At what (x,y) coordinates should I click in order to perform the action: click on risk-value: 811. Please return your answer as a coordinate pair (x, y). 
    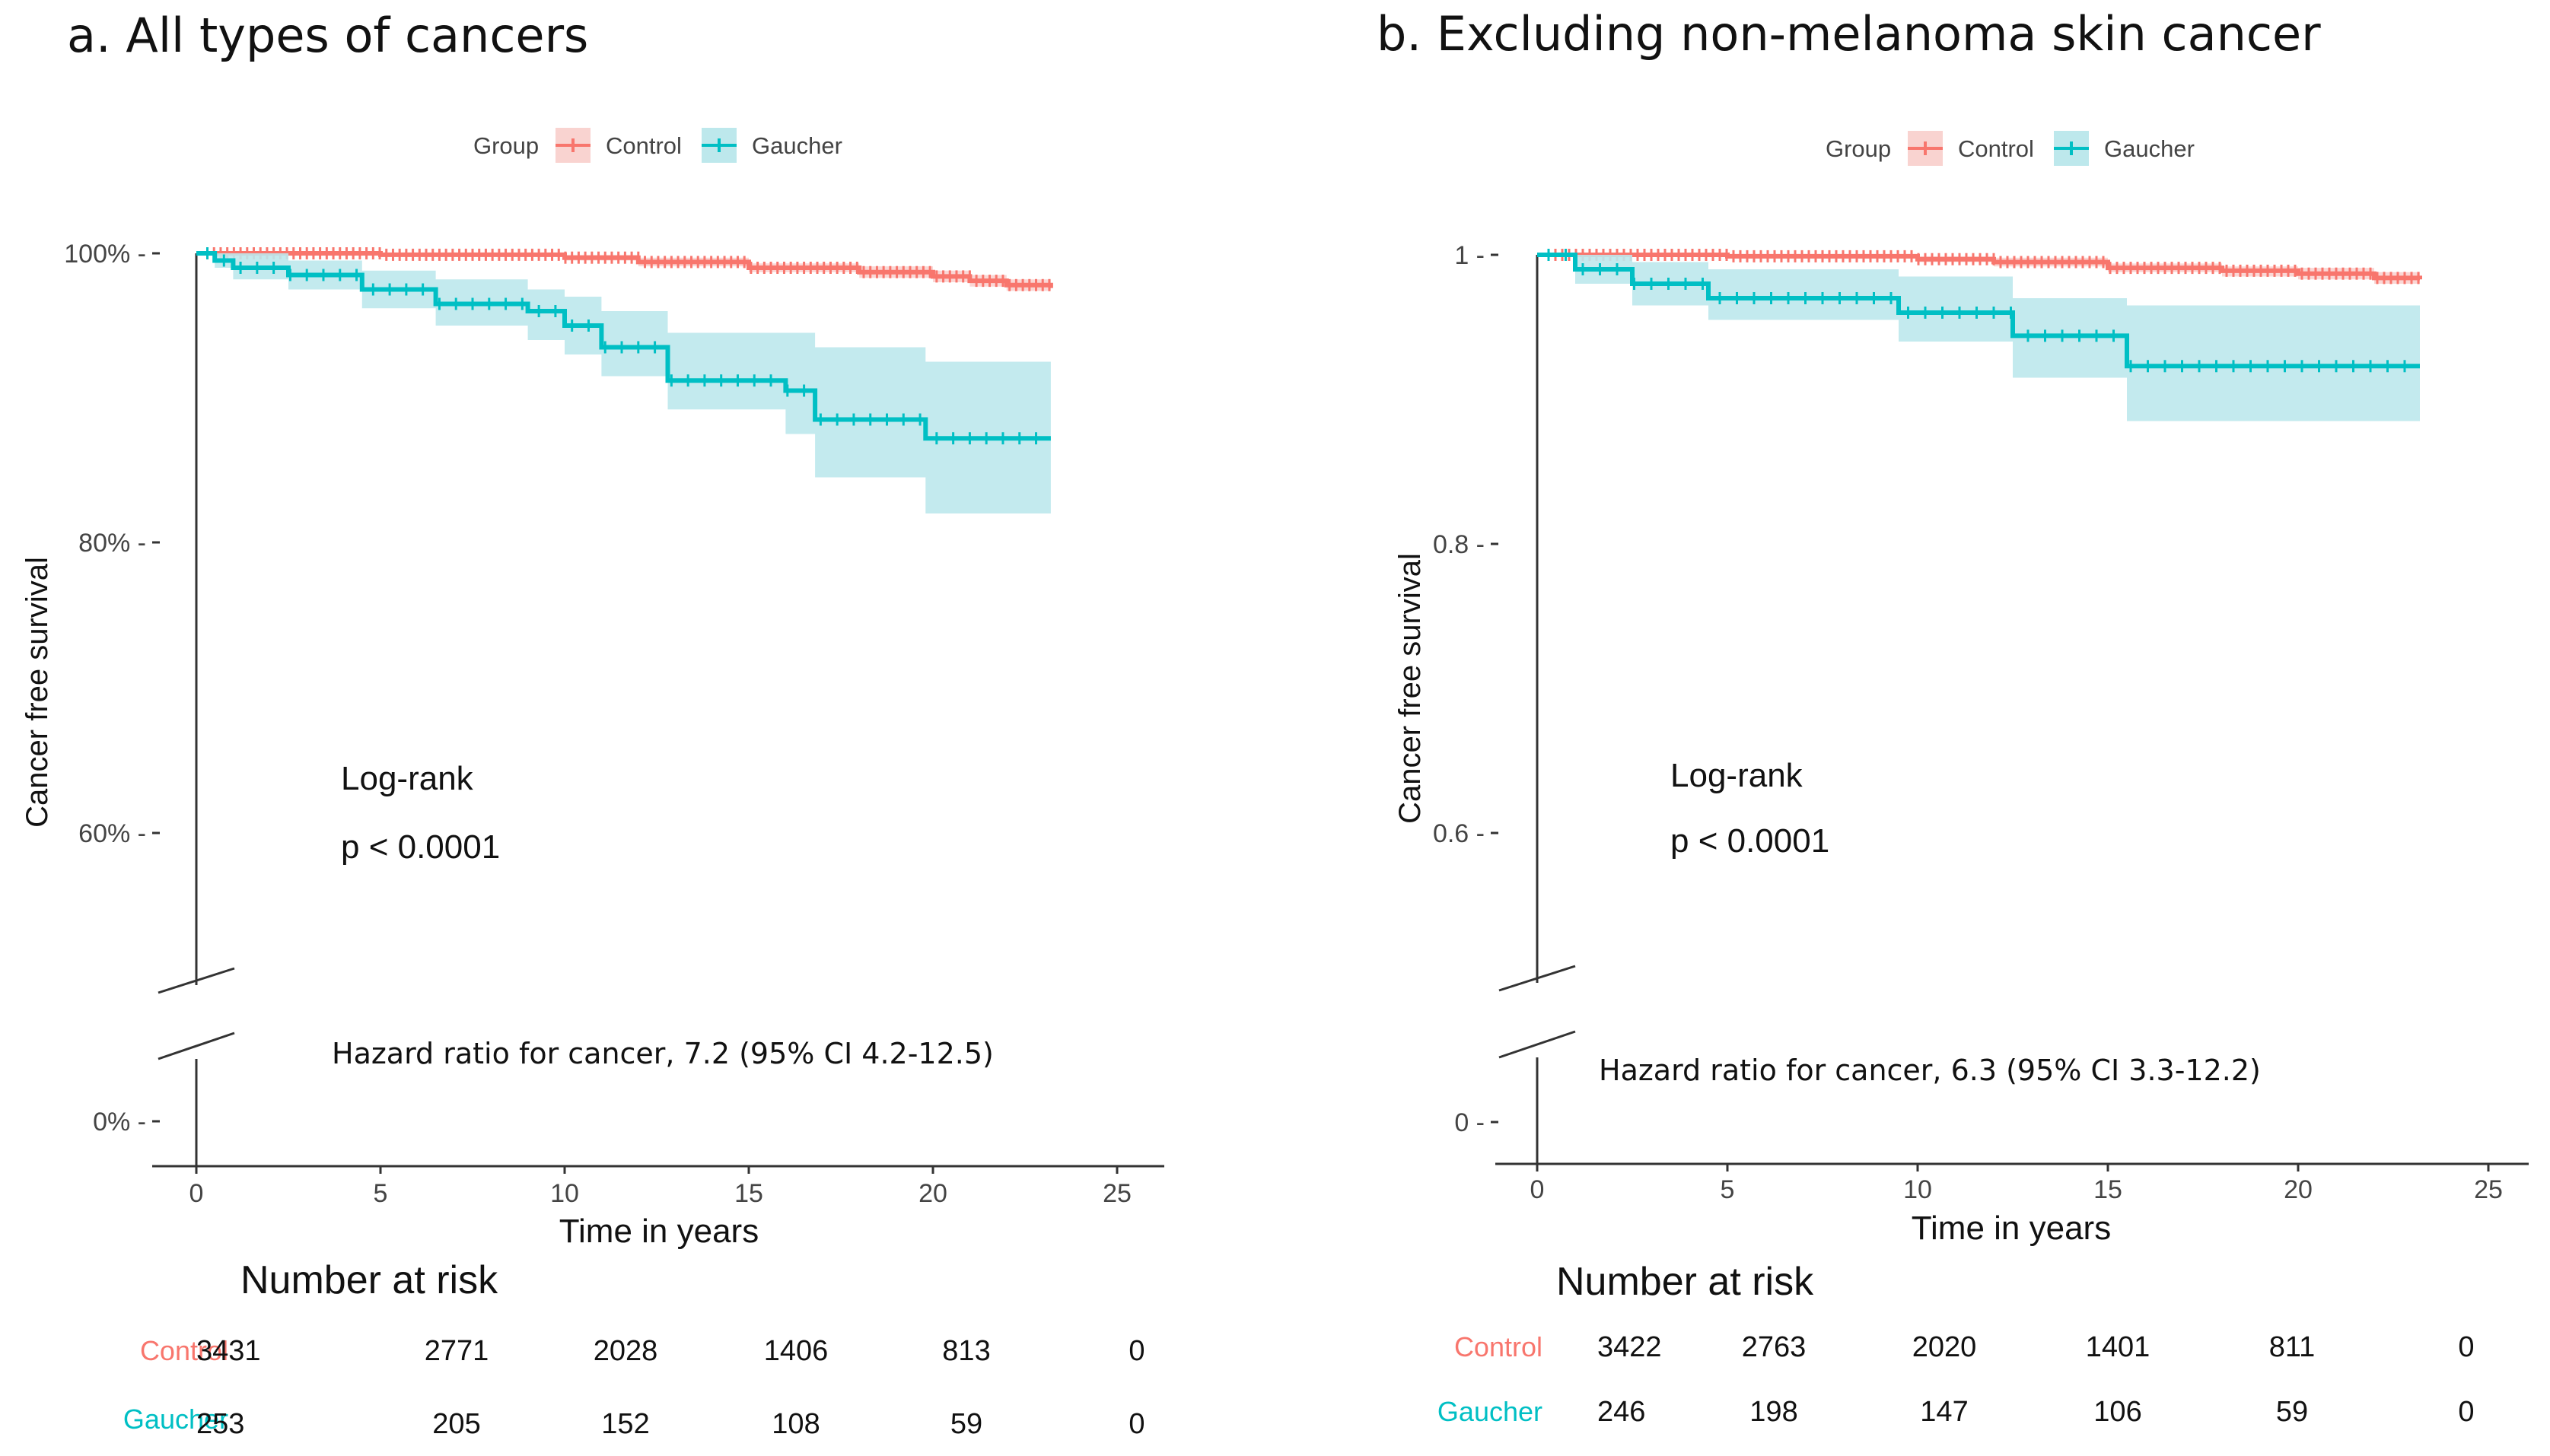
    Looking at the image, I should click on (2292, 1347).